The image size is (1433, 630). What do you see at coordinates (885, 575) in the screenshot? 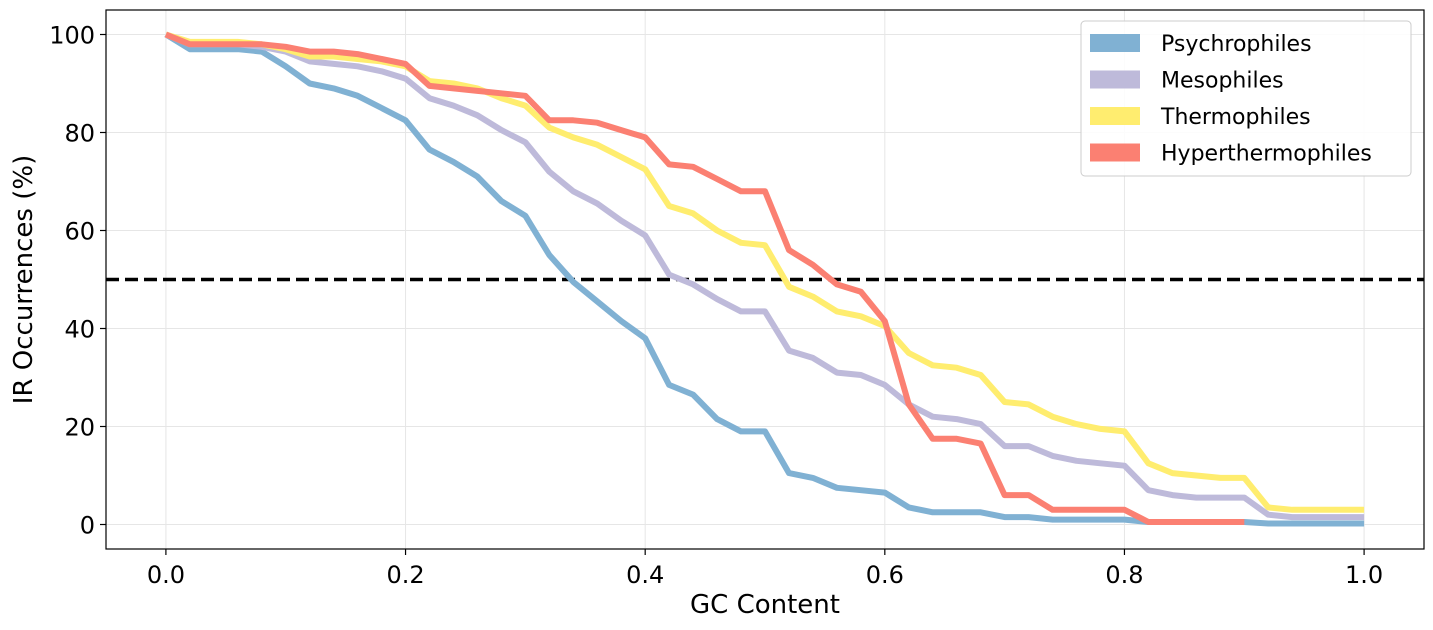
I see `x-tick-label: 0.6` at bounding box center [885, 575].